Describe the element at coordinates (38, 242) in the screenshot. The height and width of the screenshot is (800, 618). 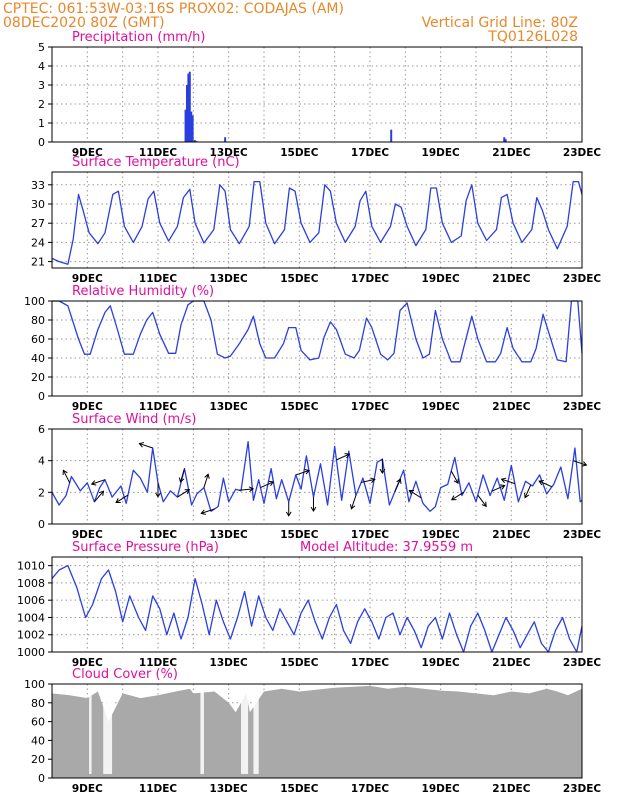
I see `temperature-ytick-label: 24` at that location.